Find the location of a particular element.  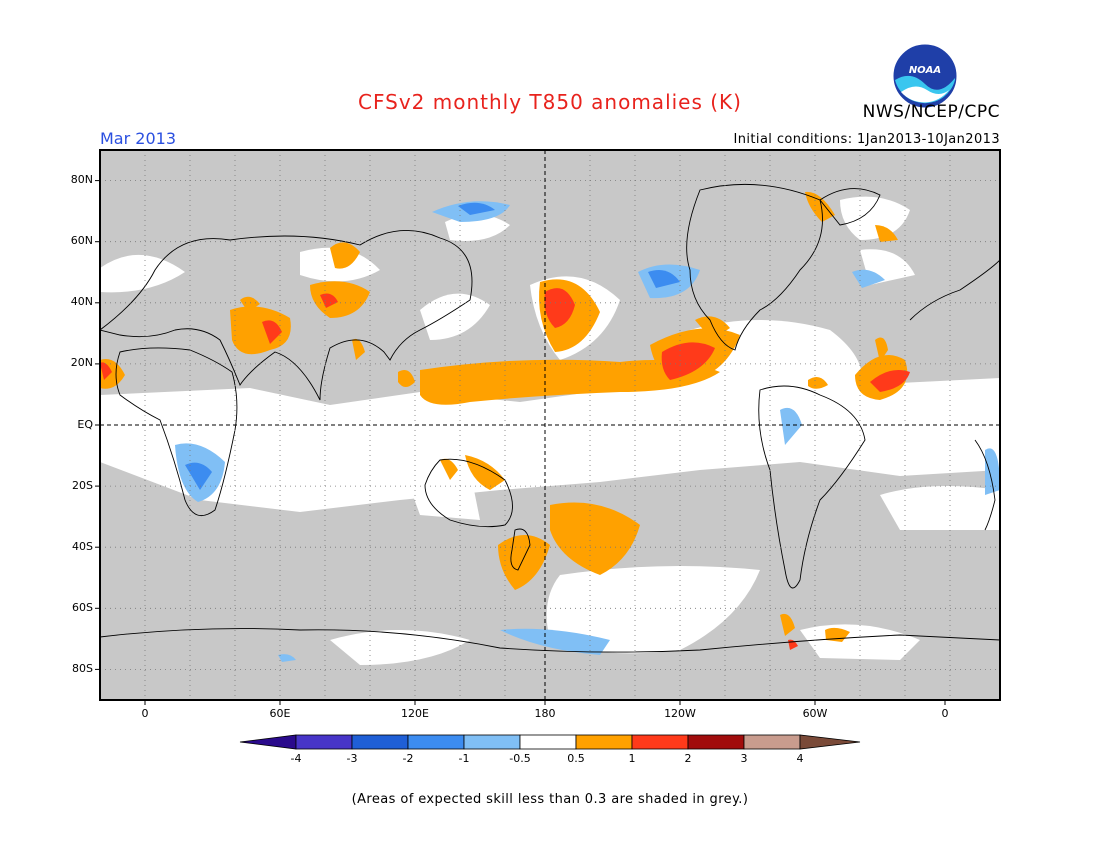

colorbar-cap-high is located at coordinates (830, 742).